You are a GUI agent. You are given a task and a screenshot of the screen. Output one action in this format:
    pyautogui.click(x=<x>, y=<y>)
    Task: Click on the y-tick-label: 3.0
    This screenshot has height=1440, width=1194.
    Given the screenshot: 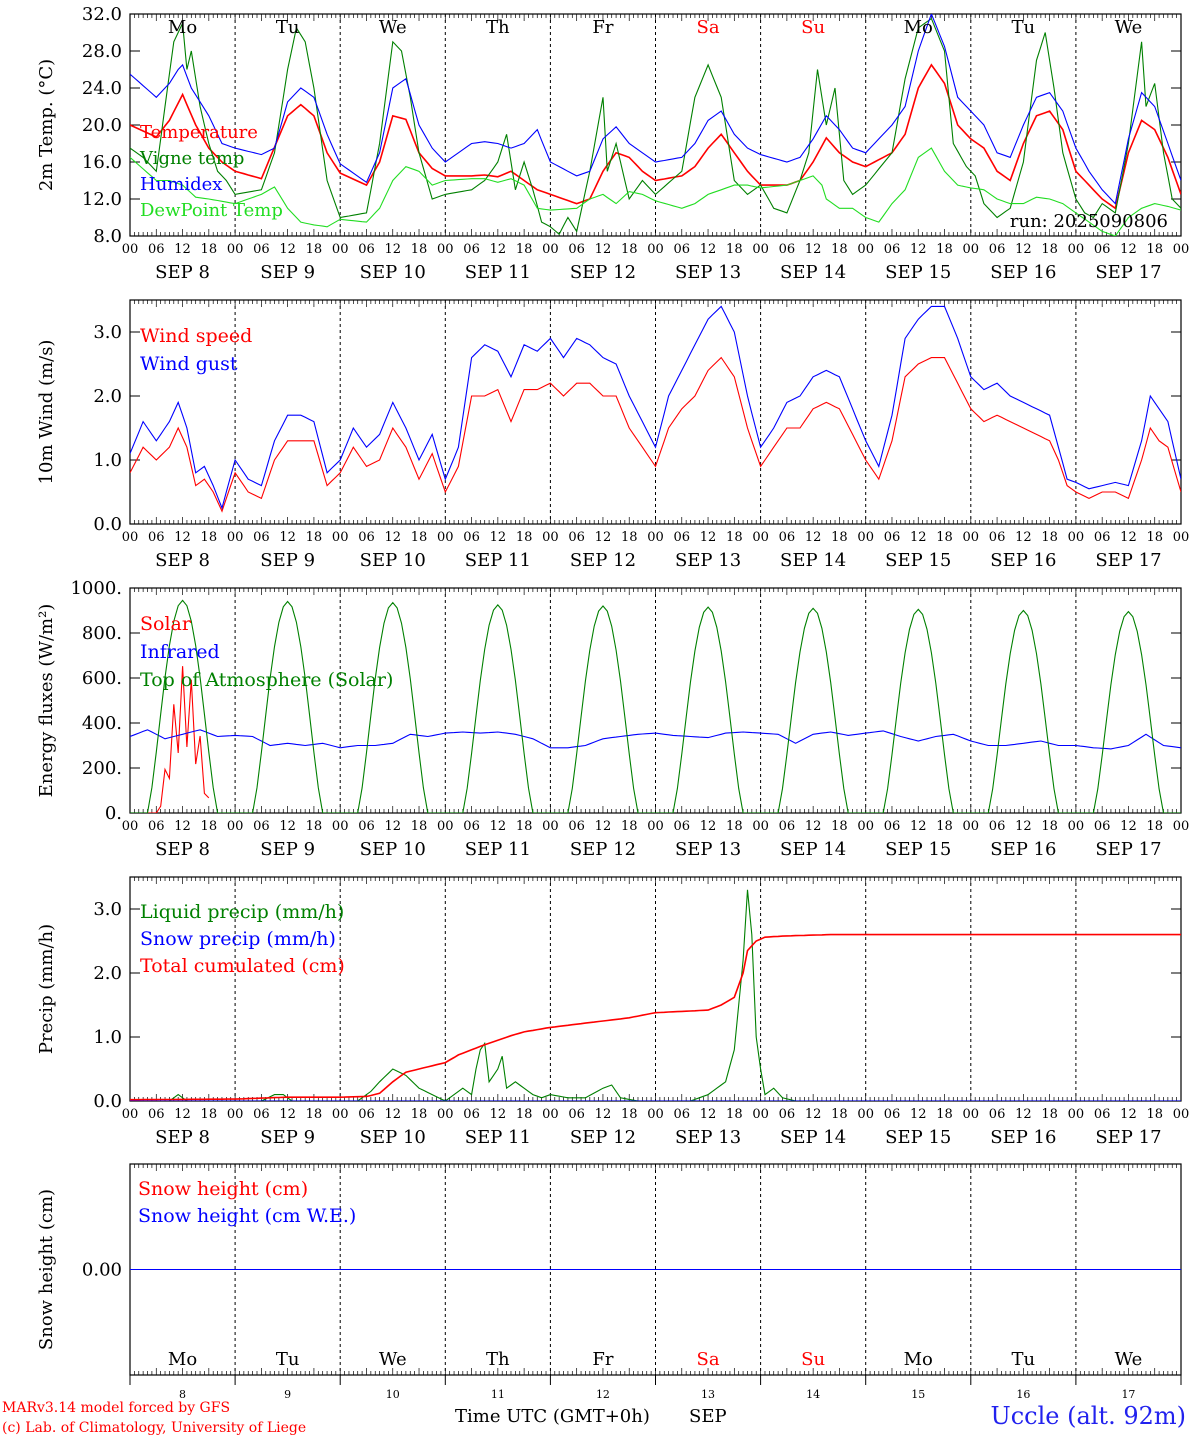 What is the action you would take?
    pyautogui.click(x=107, y=909)
    